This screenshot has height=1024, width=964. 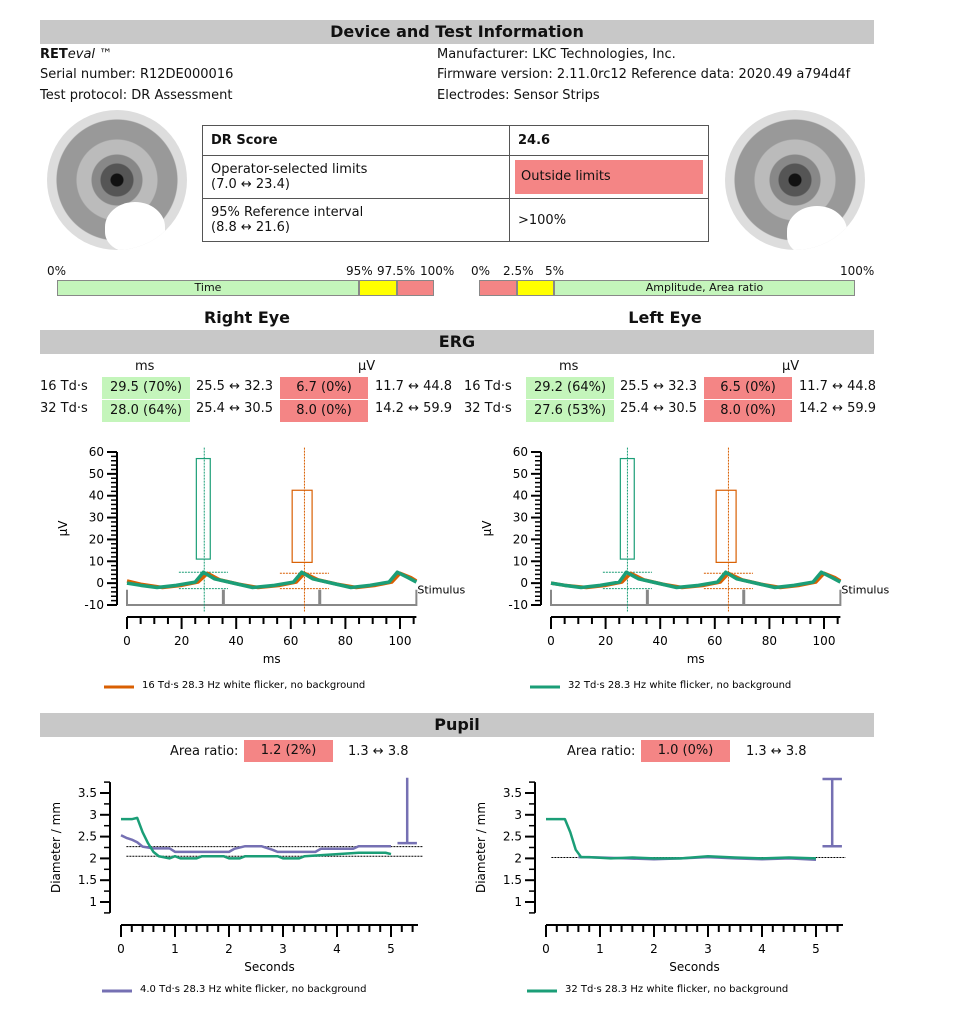 What do you see at coordinates (570, 411) in the screenshot?
I see `erg-time-value: 27.6 (53%)` at bounding box center [570, 411].